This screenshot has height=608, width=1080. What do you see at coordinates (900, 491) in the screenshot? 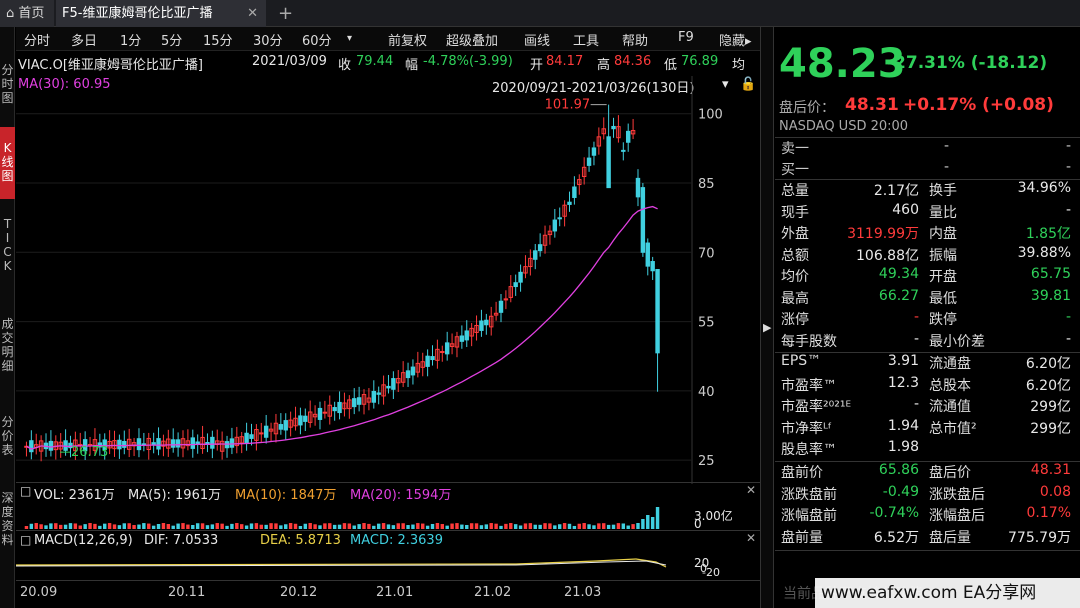
I see `quote-value: -0.49` at bounding box center [900, 491].